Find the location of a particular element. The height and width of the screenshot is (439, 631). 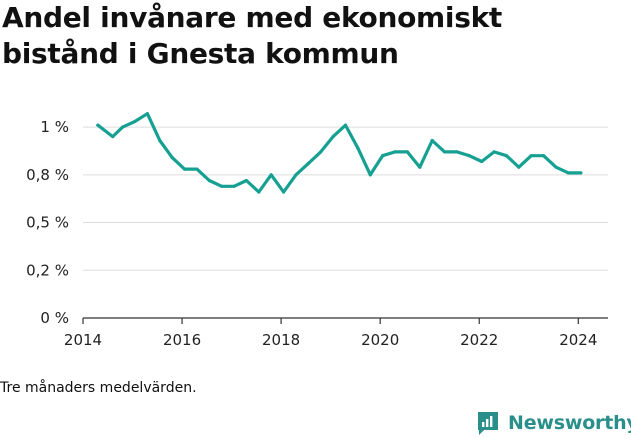

x-tick-label: 2014 is located at coordinates (83, 340).